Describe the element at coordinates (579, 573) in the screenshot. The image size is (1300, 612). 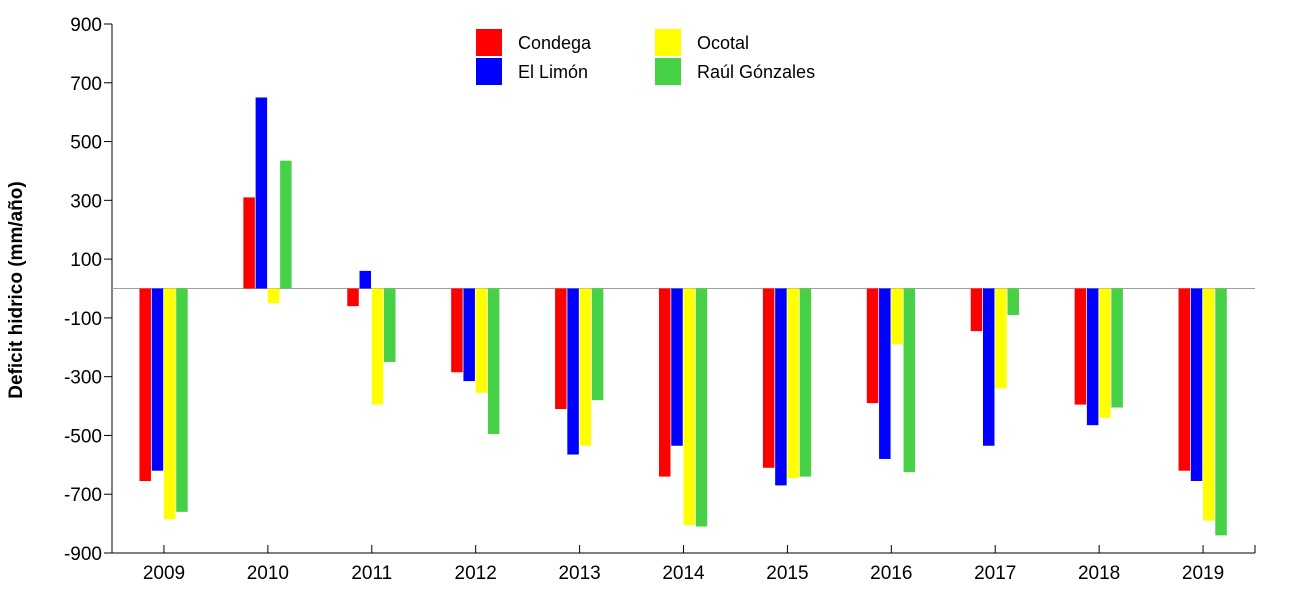
I see `x-tick-label: 2013` at that location.